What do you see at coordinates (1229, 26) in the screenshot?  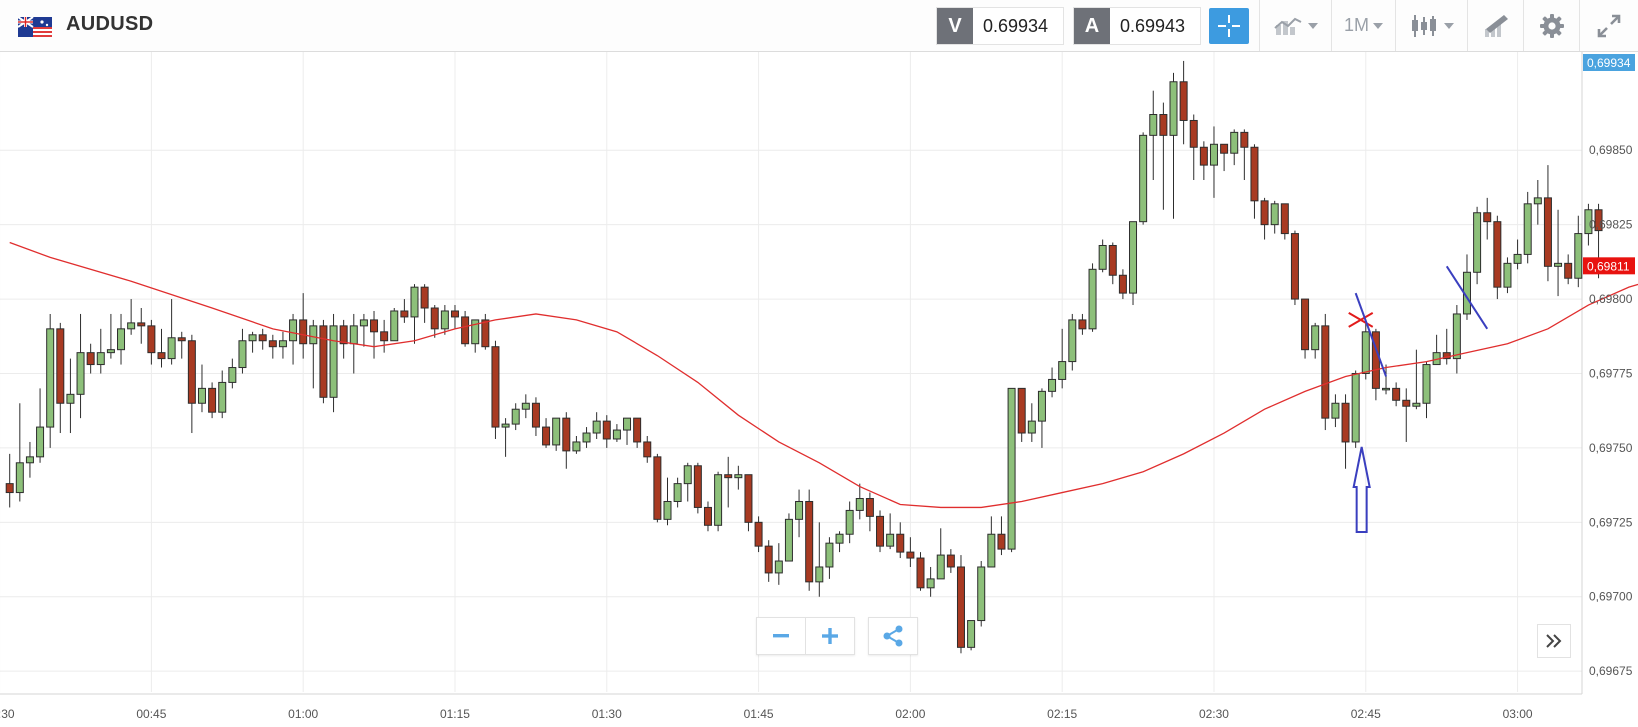 I see `crosshair-button` at bounding box center [1229, 26].